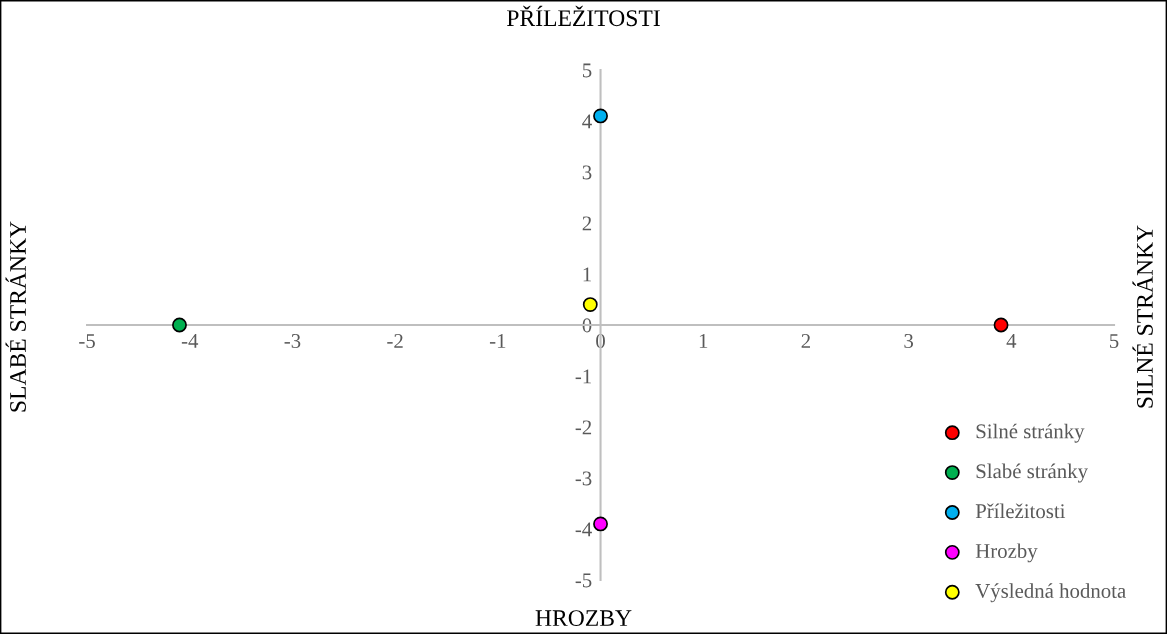 Image resolution: width=1167 pixels, height=634 pixels. Describe the element at coordinates (1142, 316) in the screenshot. I see `y2-axis-title: SILNÉ STRÁNKY` at that location.